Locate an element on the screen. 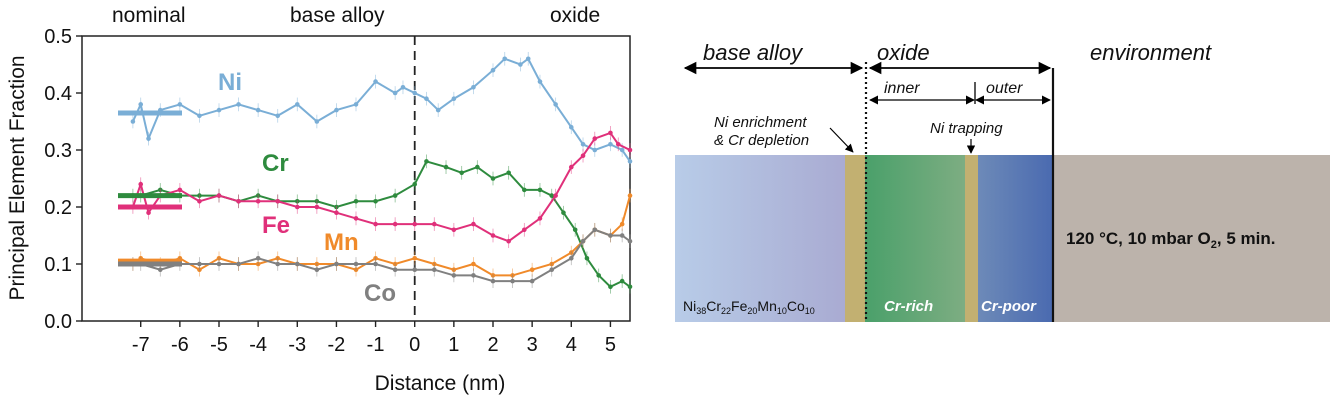 This screenshot has height=401, width=1333. cr-rich-layer is located at coordinates (915, 238).